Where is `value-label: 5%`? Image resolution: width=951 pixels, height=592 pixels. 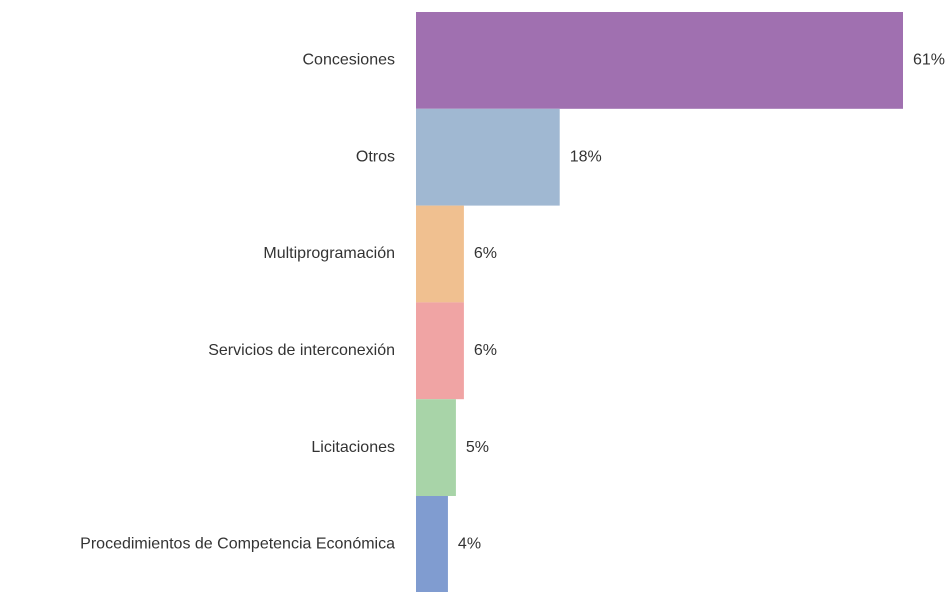 value-label: 5% is located at coordinates (477, 447).